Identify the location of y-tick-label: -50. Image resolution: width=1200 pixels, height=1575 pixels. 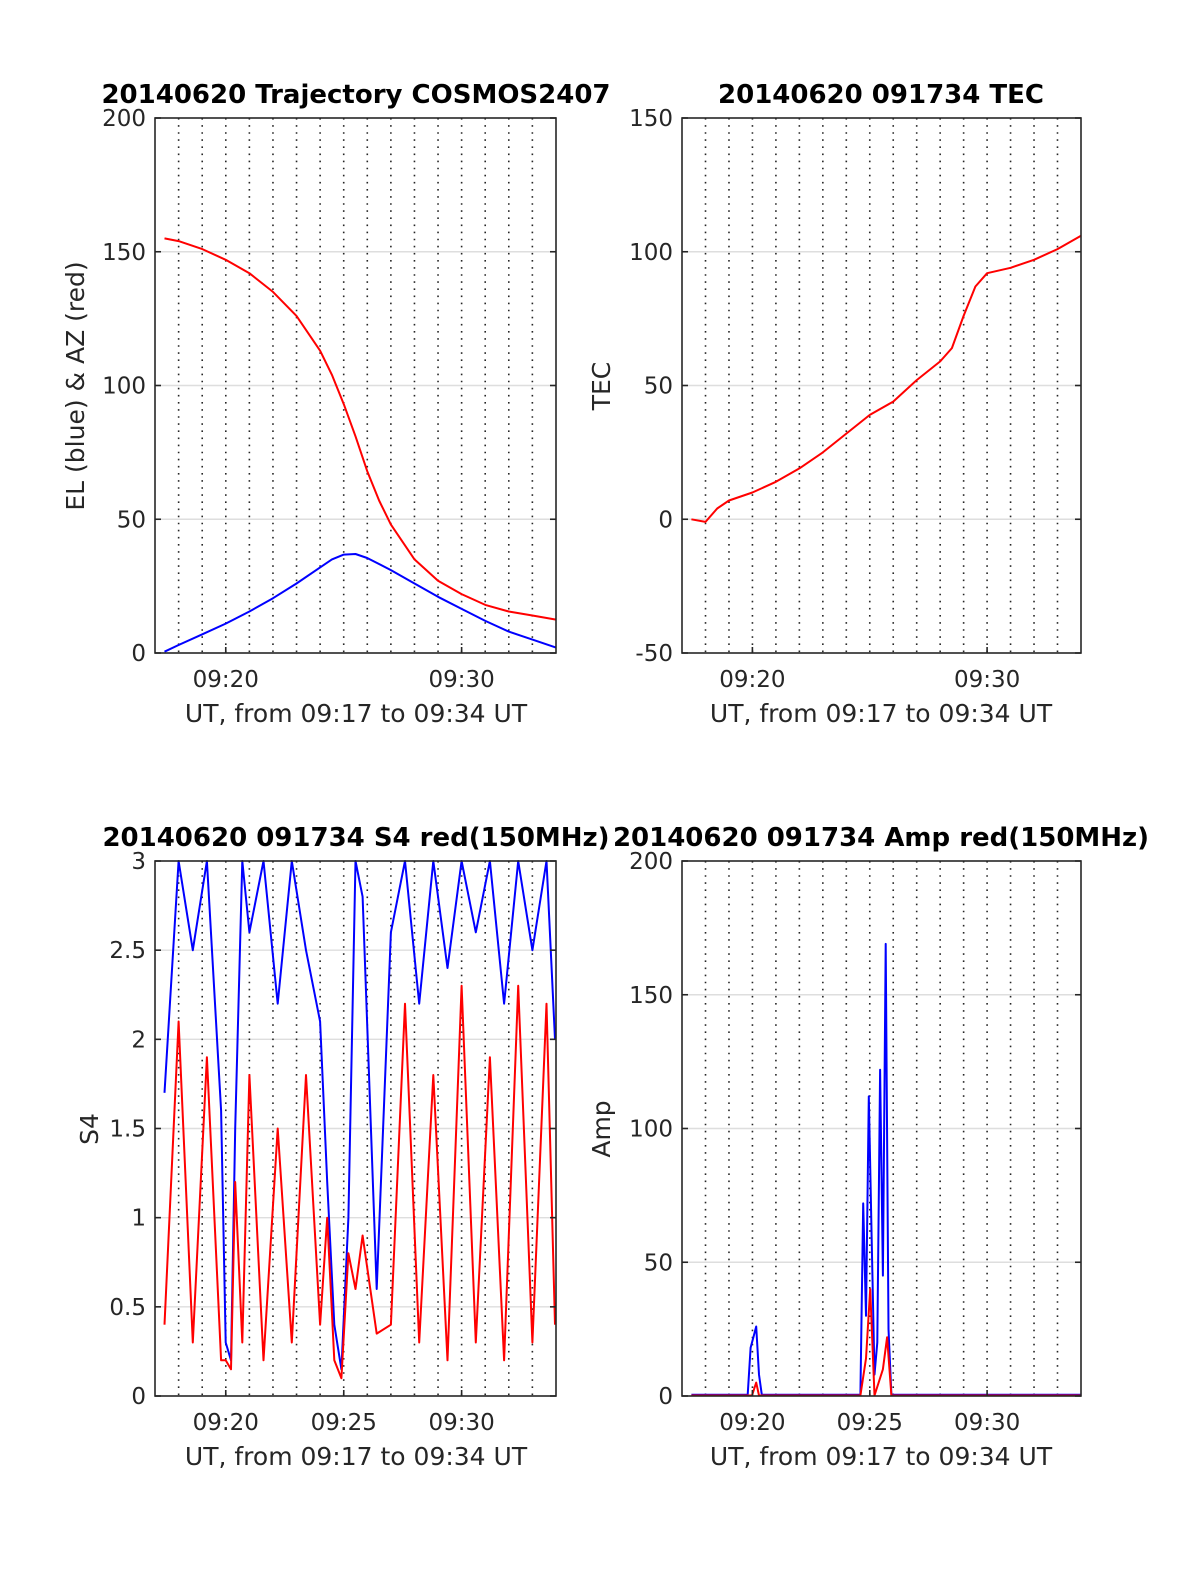
(654, 654).